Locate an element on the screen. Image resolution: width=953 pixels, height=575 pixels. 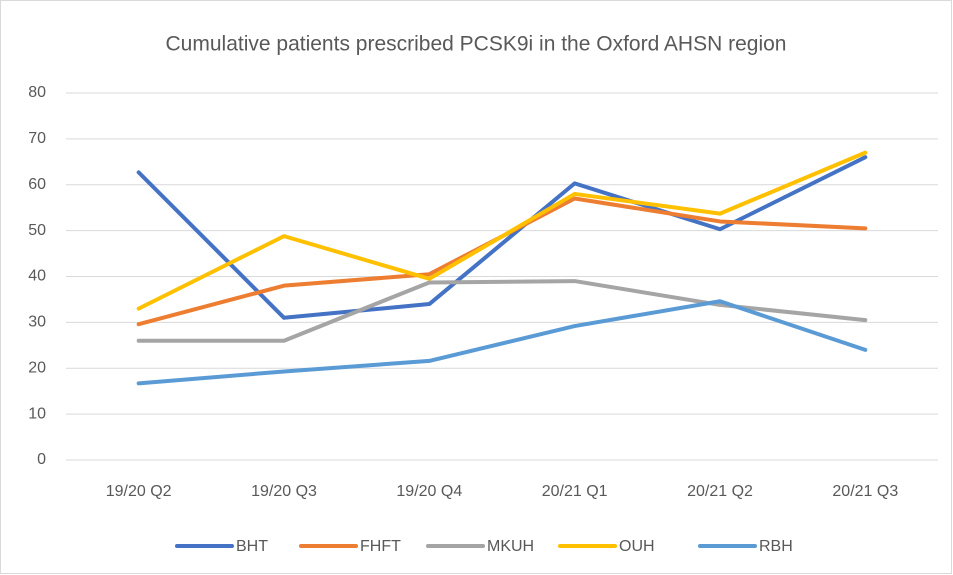
y-tick-label: 40 is located at coordinates (37, 276).